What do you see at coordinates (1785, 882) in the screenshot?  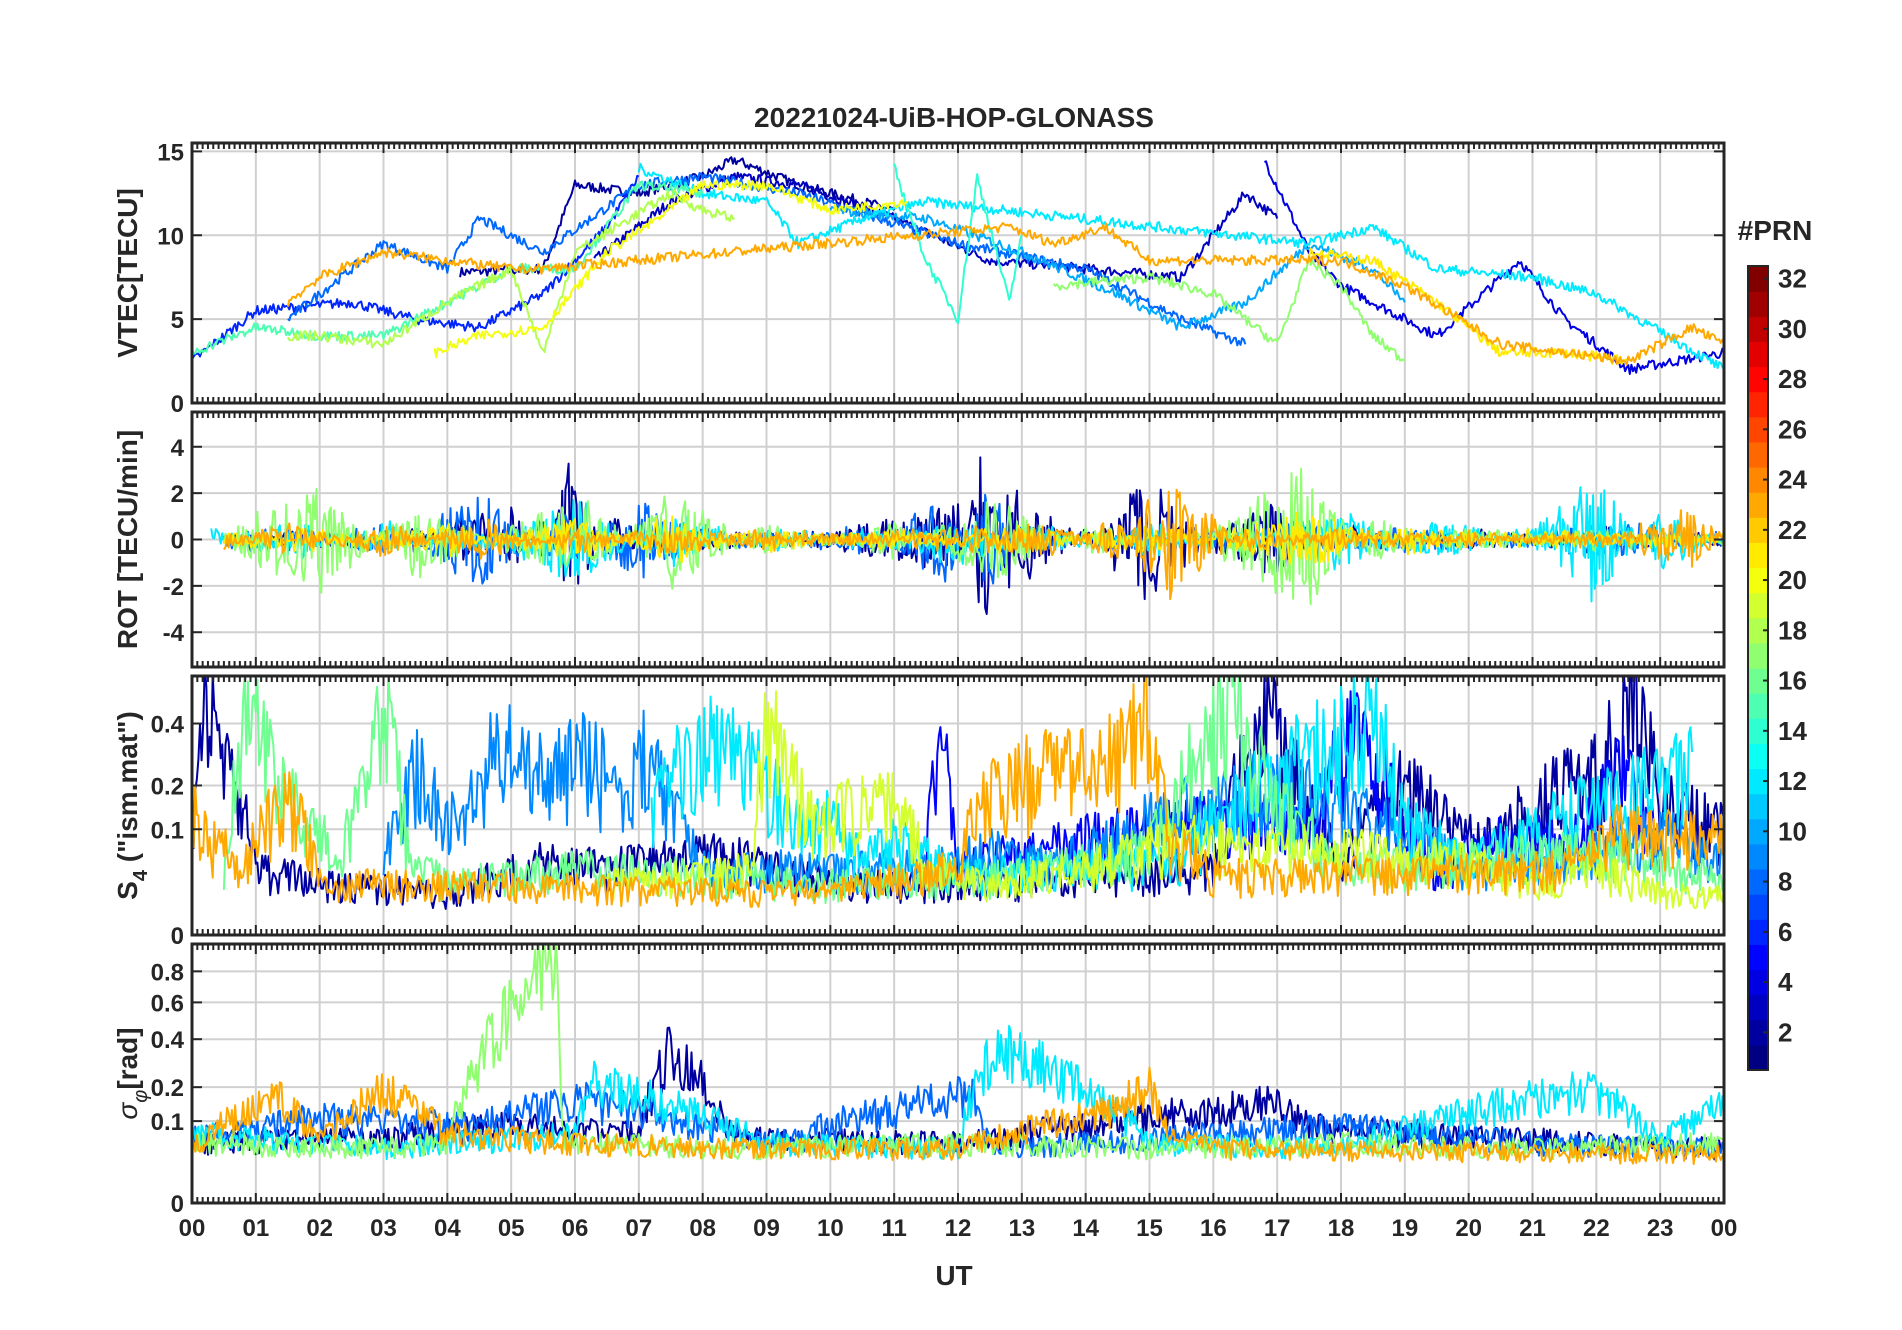 I see `colorbar-tick-label: 8` at bounding box center [1785, 882].